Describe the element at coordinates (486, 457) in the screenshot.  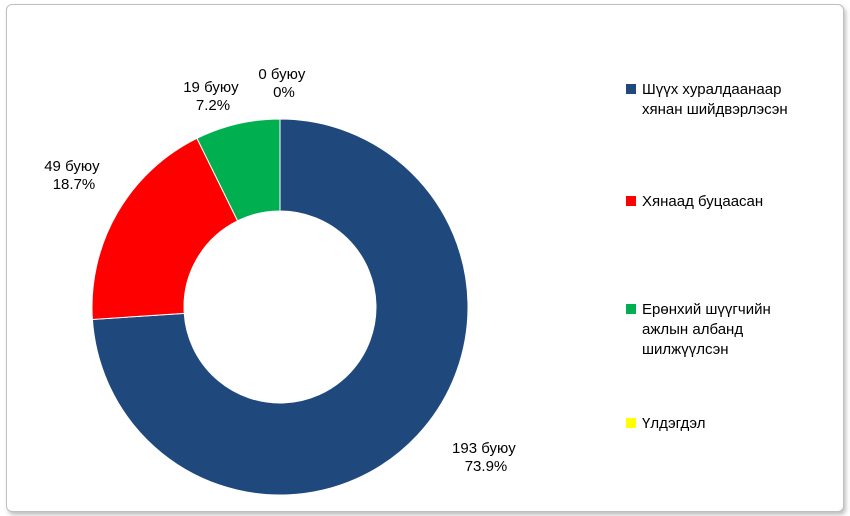
I see `data-label-0: 193 буюу 73.9%` at that location.